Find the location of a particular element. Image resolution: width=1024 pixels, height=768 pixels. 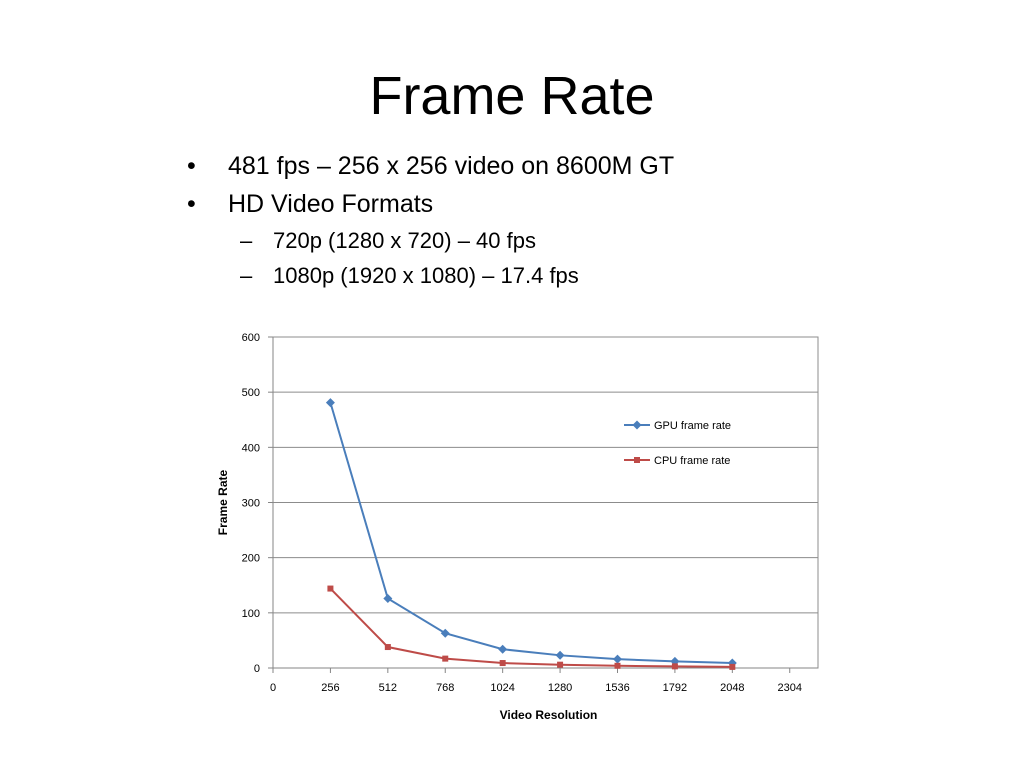

y-tick-label: 600 is located at coordinates (251, 338).